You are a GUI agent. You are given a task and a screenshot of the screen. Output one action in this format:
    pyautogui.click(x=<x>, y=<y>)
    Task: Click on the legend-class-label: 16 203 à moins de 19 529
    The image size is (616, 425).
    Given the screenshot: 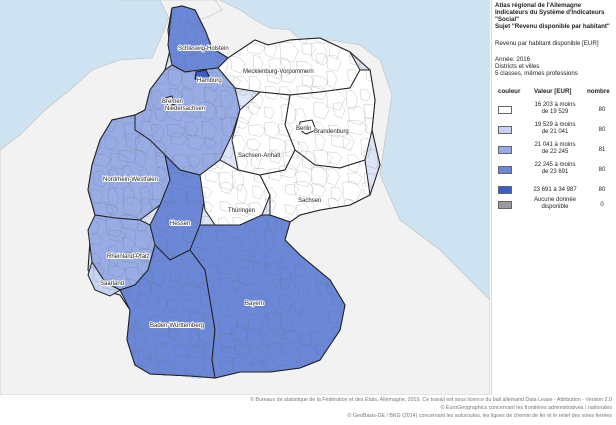 What is the action you would take?
    pyautogui.click(x=555, y=109)
    